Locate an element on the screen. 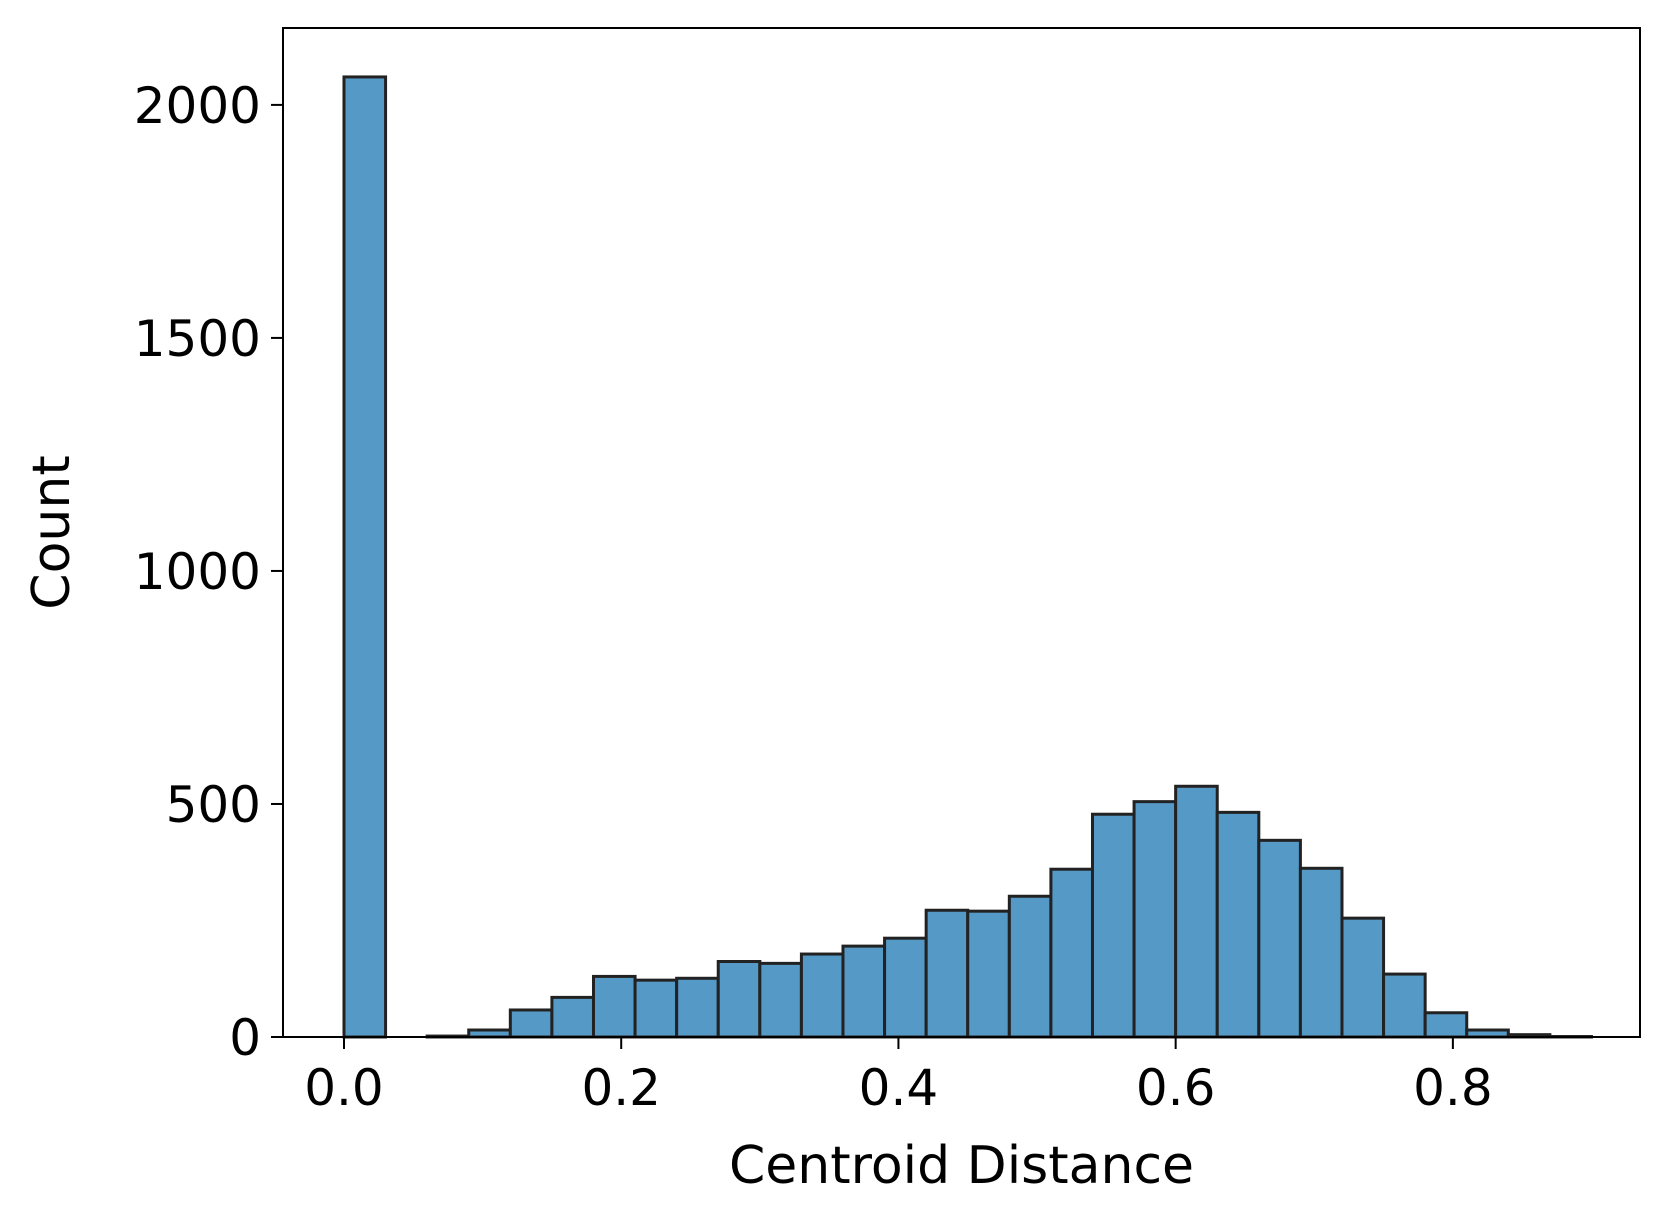 Image resolution: width=1660 pixels, height=1220 pixels. x-tick-label: 0.0 is located at coordinates (344, 1088).